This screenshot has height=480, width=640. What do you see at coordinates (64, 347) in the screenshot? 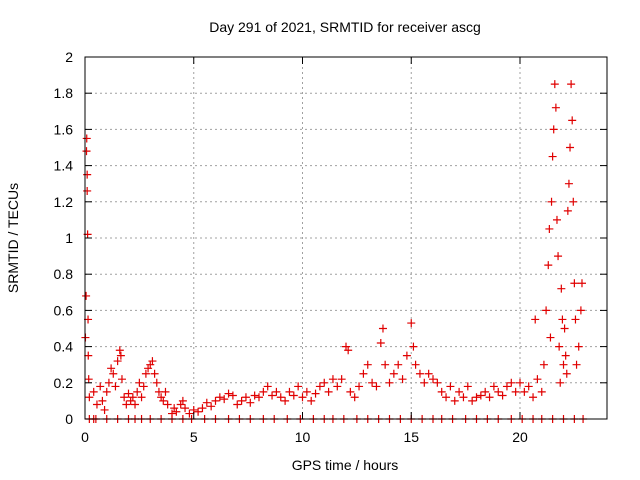
I see `y-tick-label: 0.4` at bounding box center [64, 347].